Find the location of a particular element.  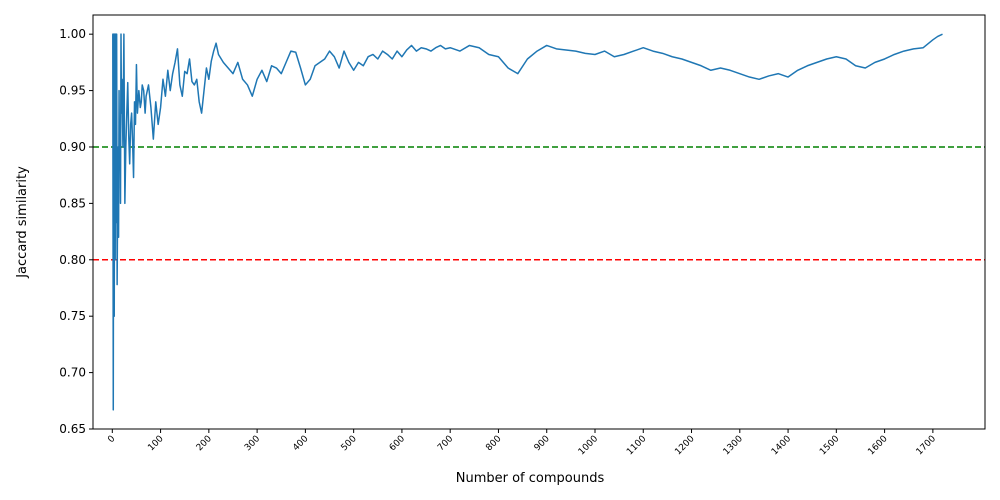

x-tick-label: 400 is located at coordinates (300, 443).